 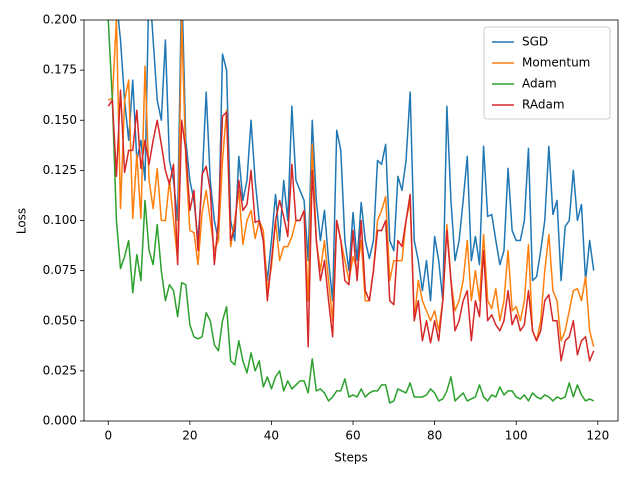 I want to click on y-tick-label: 0.100, so click(x=60, y=220).